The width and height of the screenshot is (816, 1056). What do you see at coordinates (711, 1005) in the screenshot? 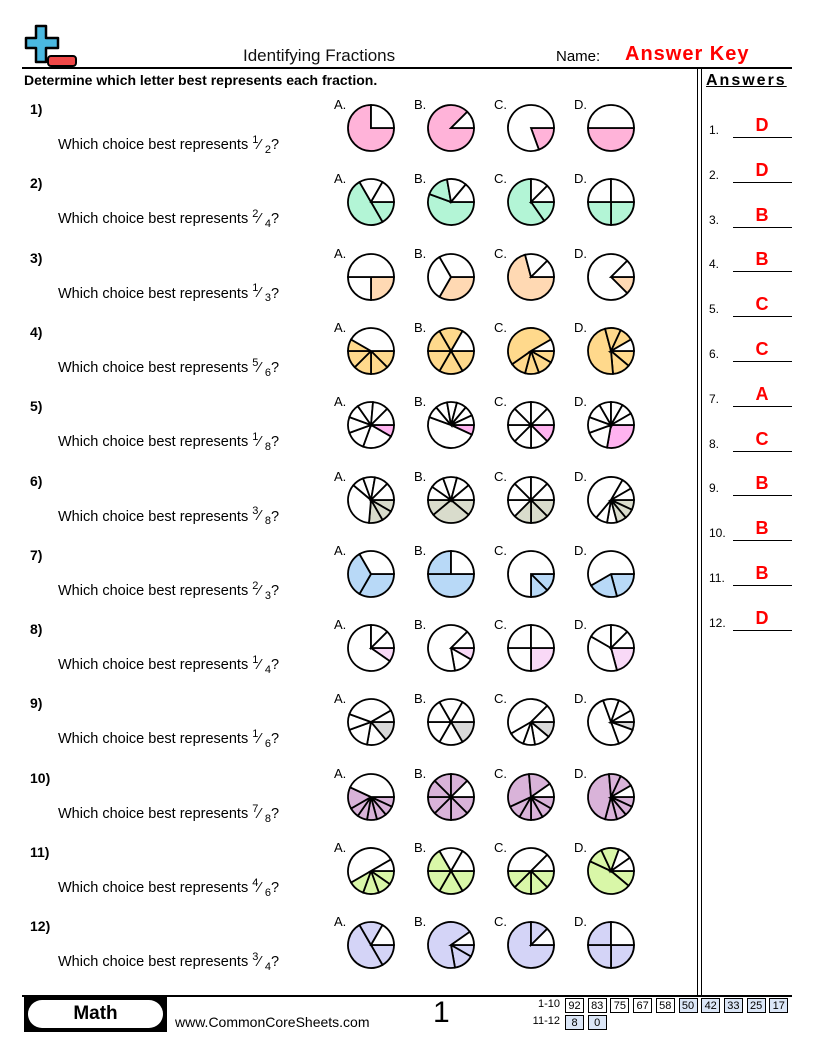
I see `score-cell: 42` at bounding box center [711, 1005].